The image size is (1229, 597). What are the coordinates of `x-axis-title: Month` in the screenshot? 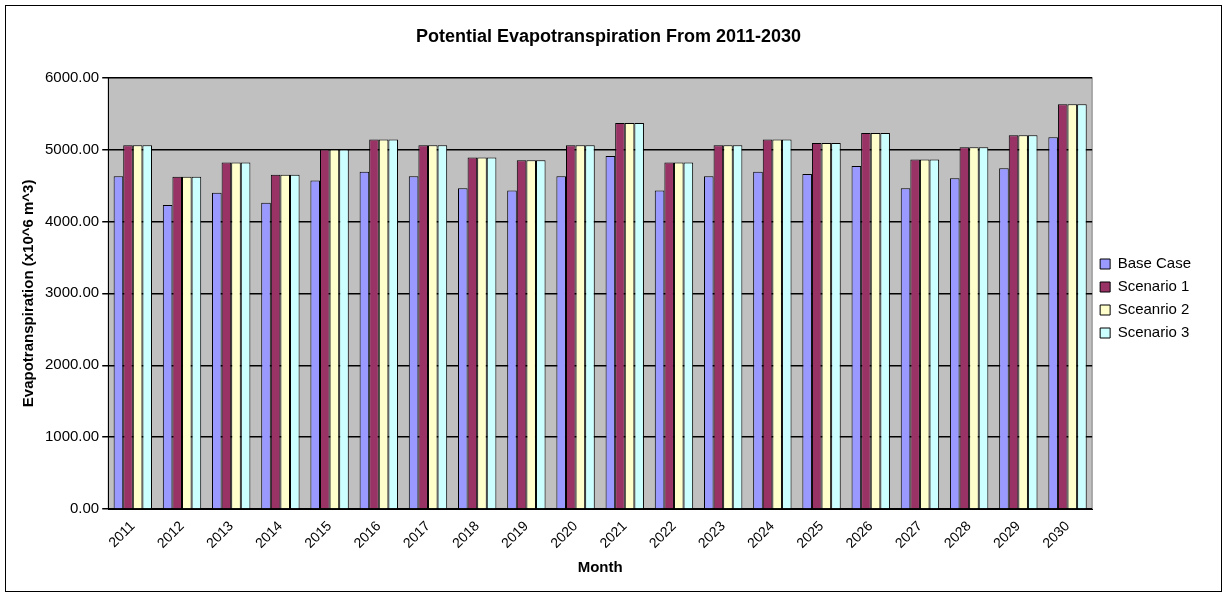 It's located at (600, 567).